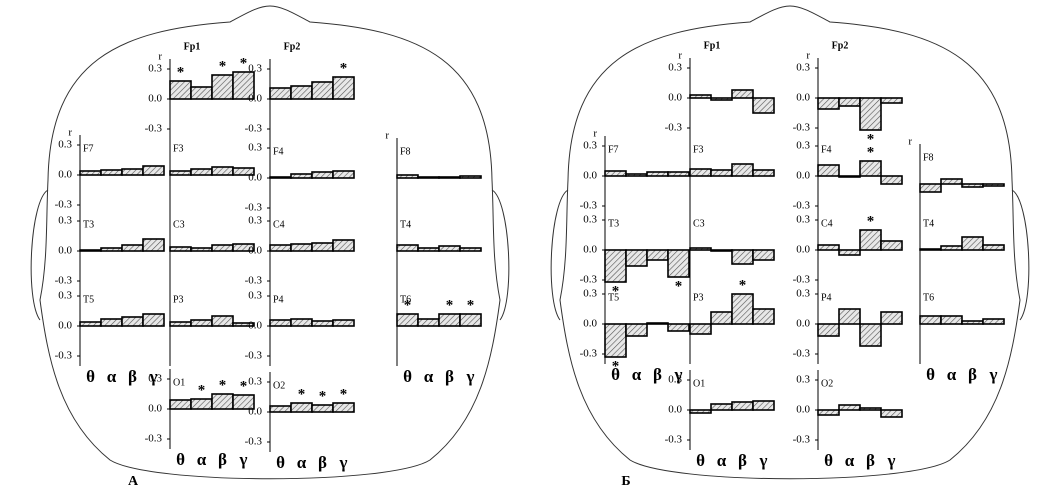 This screenshot has height=490, width=1041. What do you see at coordinates (826, 297) in the screenshot?
I see `chart-title: P4` at bounding box center [826, 297].